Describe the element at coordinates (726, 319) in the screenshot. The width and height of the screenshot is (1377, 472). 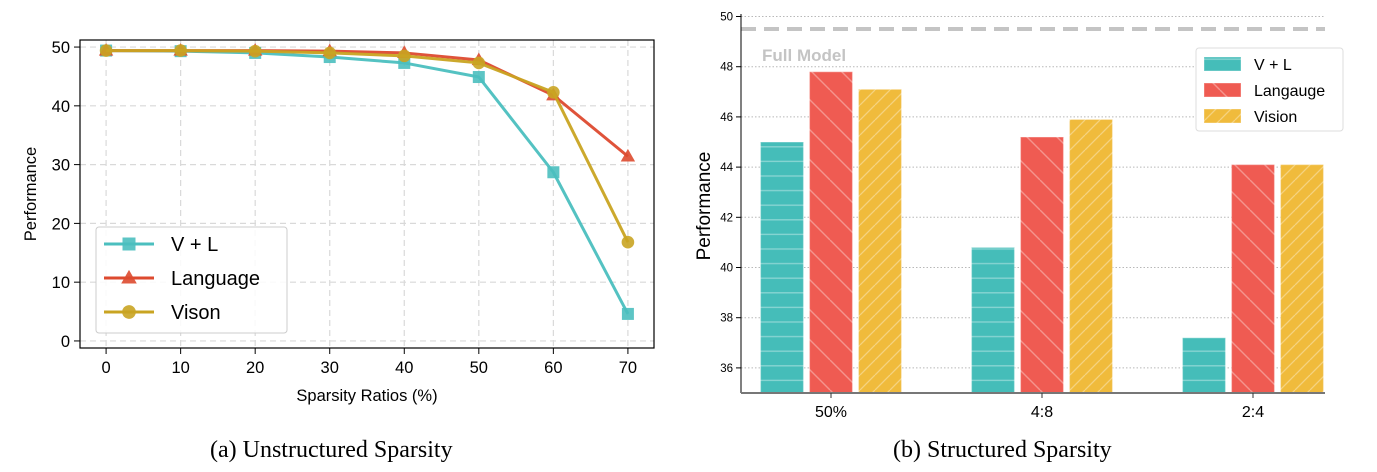
I see `y-tick-label: 38` at that location.